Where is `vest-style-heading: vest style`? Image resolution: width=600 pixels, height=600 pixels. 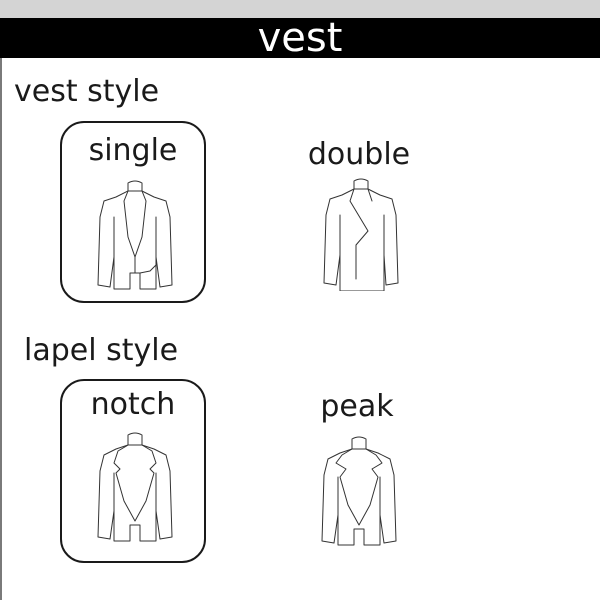
vest-style-heading: vest style is located at coordinates (87, 91).